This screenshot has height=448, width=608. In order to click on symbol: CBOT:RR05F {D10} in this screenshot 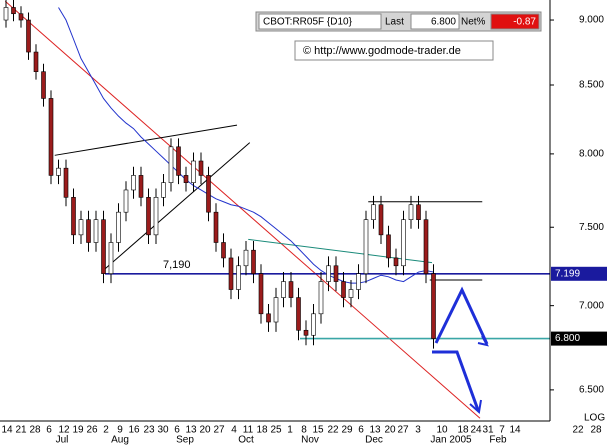, I will do `click(308, 22)`.